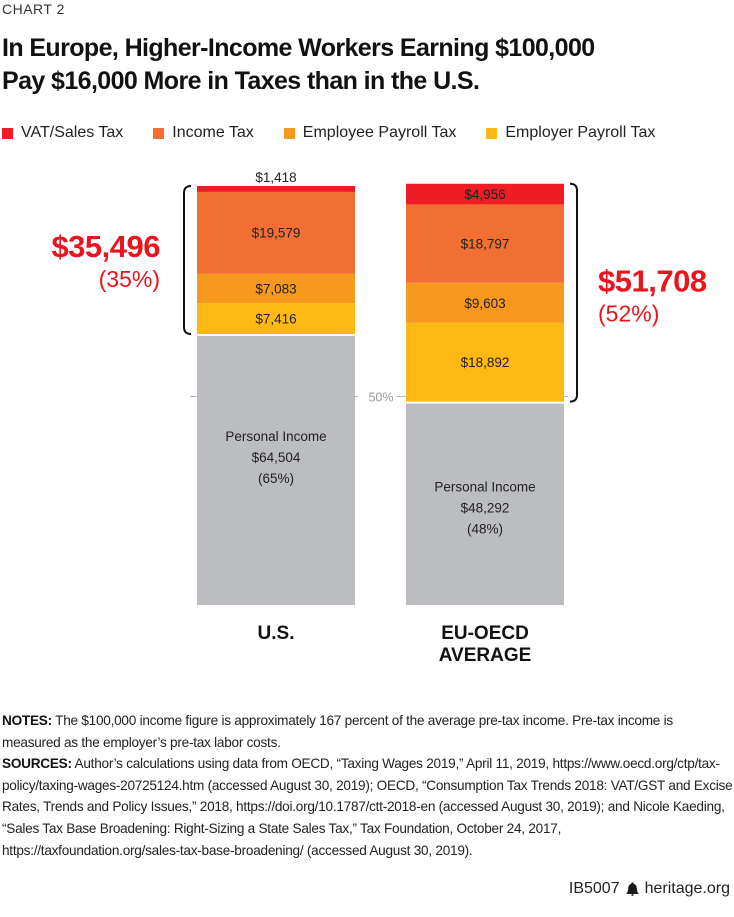 This screenshot has width=734, height=917. I want to click on bar-segment-income-tax-eu, so click(485, 243).